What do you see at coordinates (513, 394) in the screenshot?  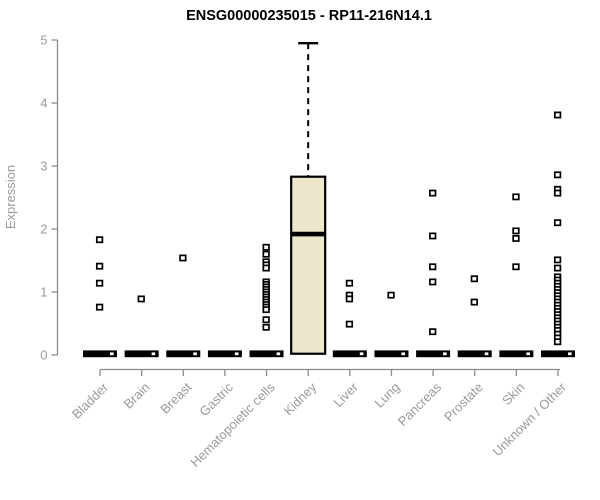 I see `x-tick-label: Skin` at bounding box center [513, 394].